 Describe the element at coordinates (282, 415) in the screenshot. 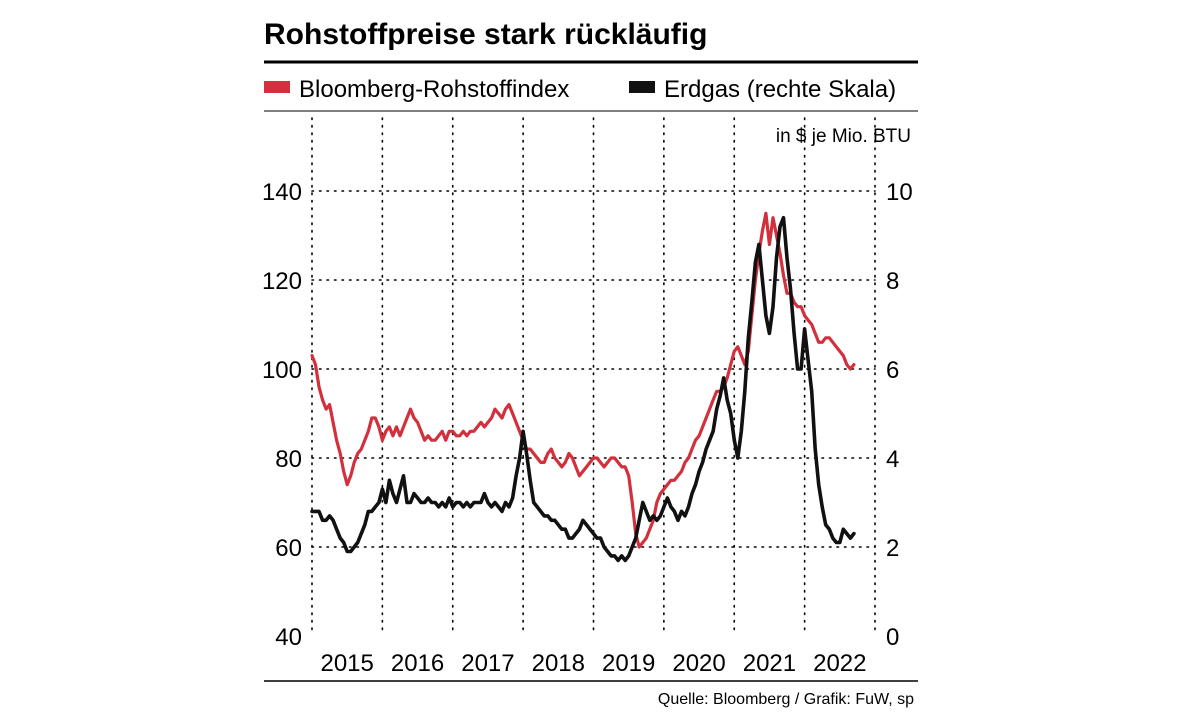

I see `y-left-ticks: 40 60 80 100 120 140` at that location.